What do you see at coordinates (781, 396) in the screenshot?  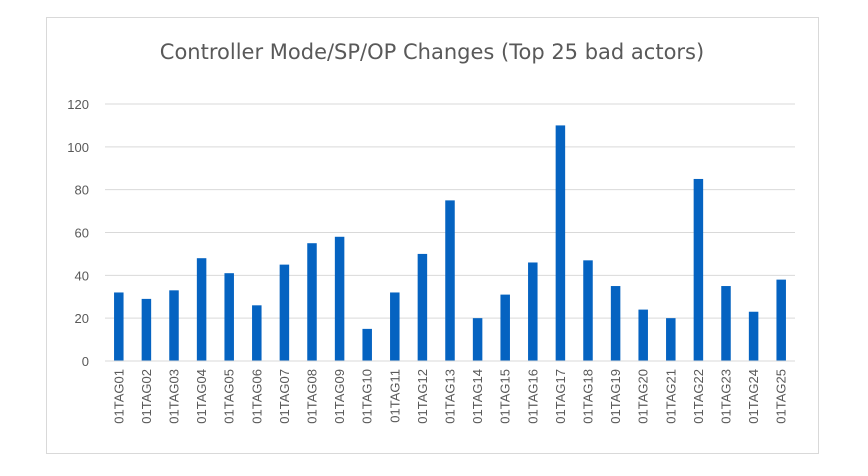 I see `x-tick-label: 01TAG25` at bounding box center [781, 396].